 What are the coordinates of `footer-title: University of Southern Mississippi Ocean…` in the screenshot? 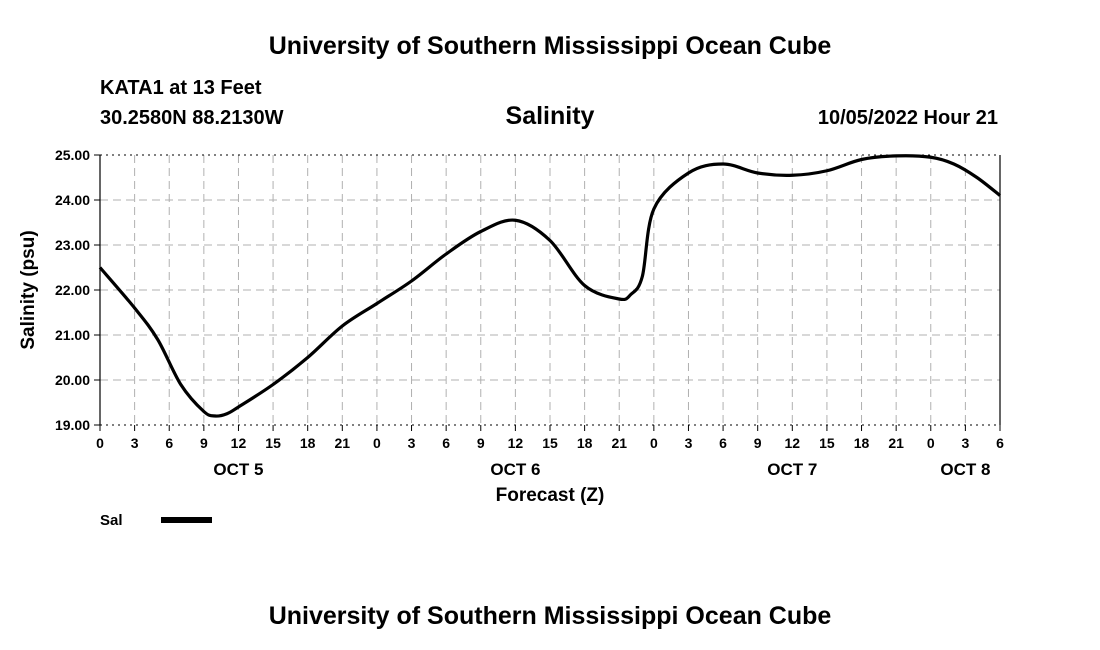 It's located at (550, 616).